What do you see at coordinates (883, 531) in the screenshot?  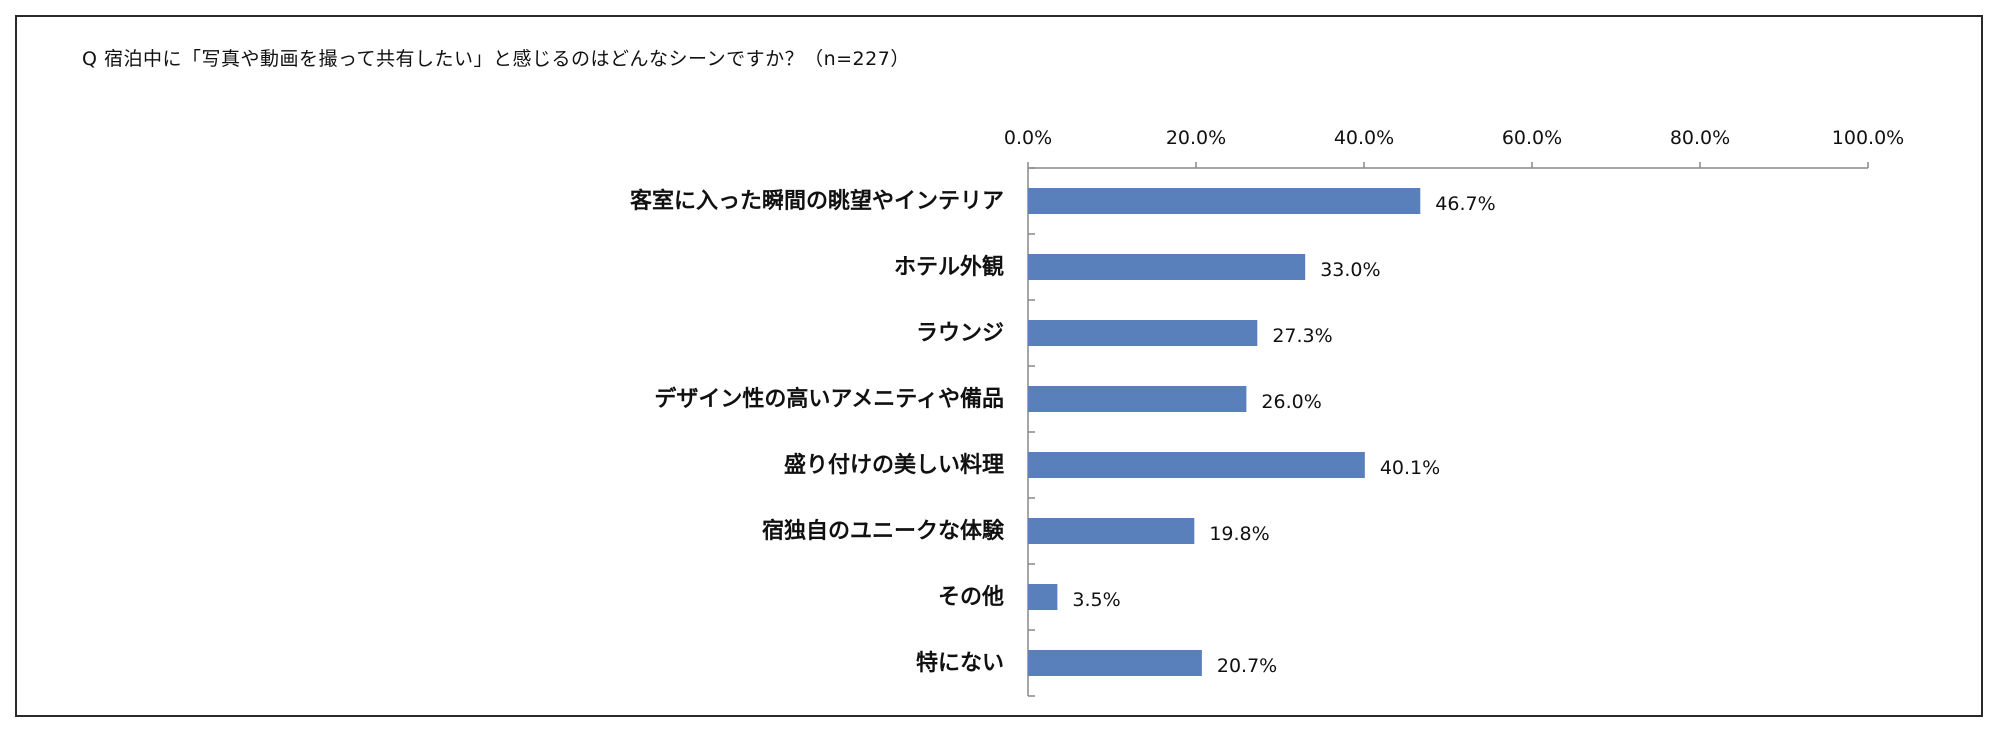 I see `category-label: 宿独自のユニークな体験` at bounding box center [883, 531].